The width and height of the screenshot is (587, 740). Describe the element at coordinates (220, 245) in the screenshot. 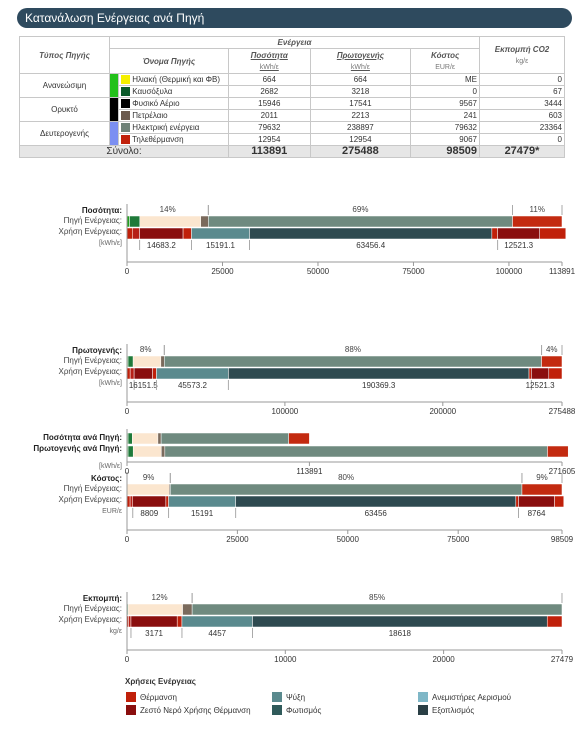

I see `use-label: 15191.1` at that location.